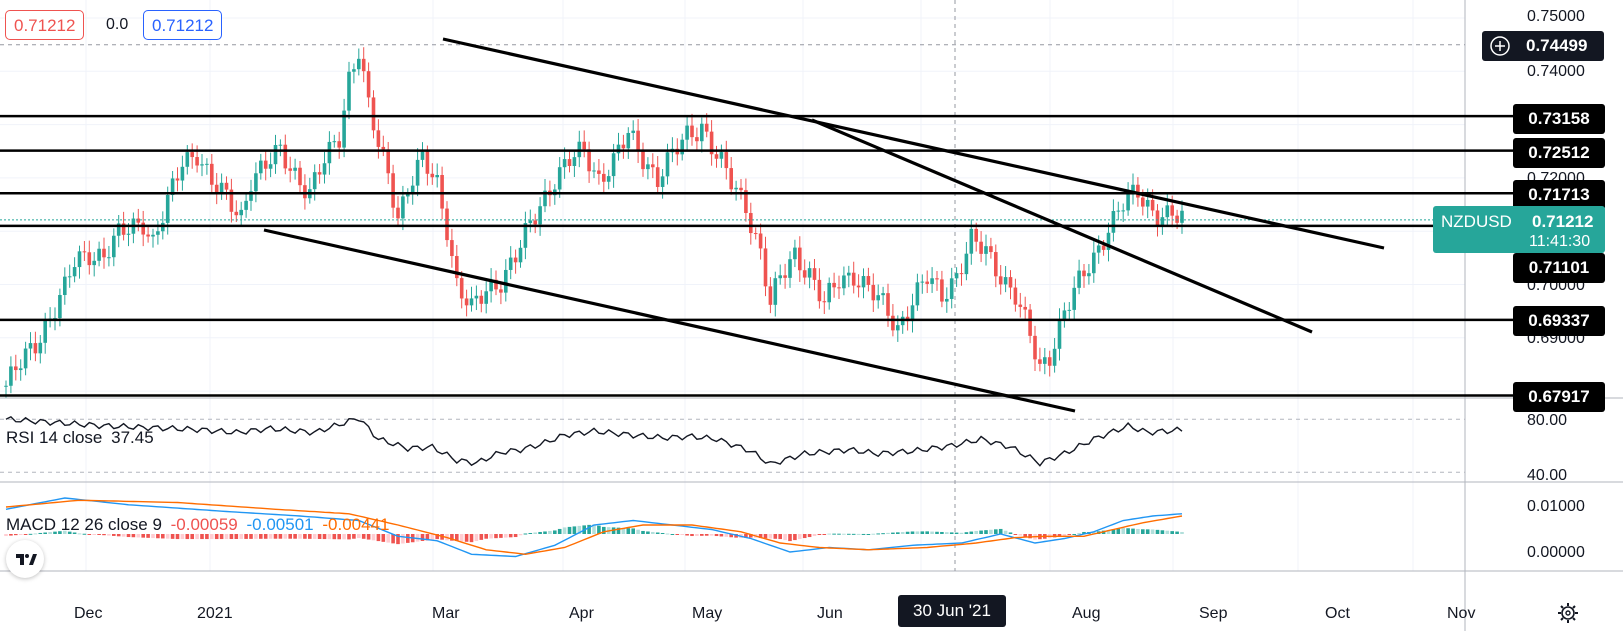  What do you see at coordinates (1568, 613) in the screenshot?
I see `chart-settings-button` at bounding box center [1568, 613].